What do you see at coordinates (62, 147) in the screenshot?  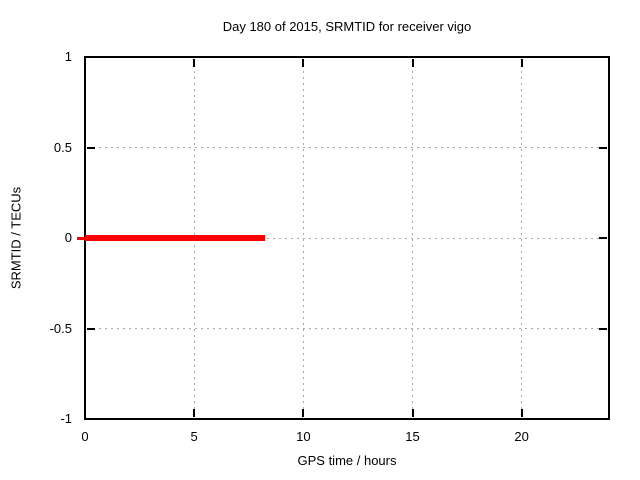 I see `y-tick-label: 0.5` at bounding box center [62, 147].